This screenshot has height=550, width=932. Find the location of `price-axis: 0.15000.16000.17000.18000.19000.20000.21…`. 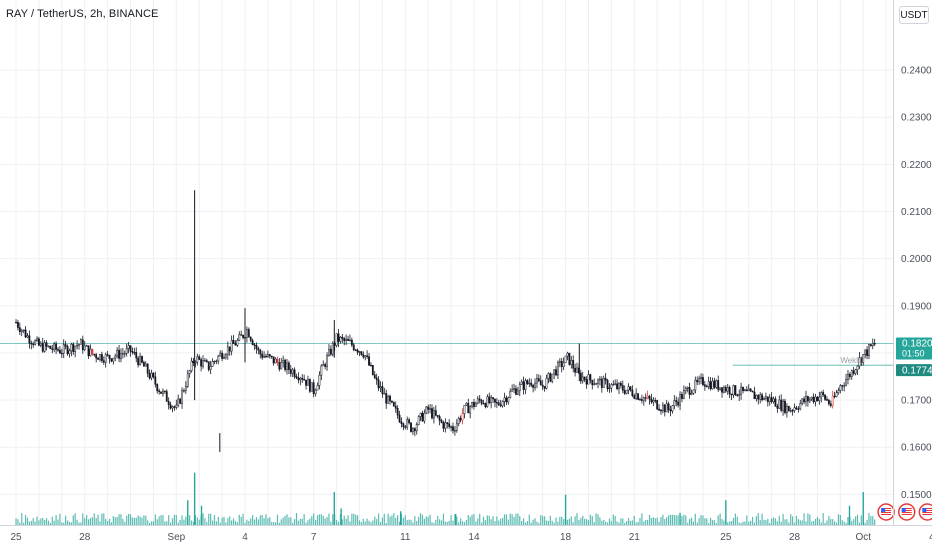

price-axis: 0.15000.16000.17000.18000.19000.20000.21… is located at coordinates (912, 262).